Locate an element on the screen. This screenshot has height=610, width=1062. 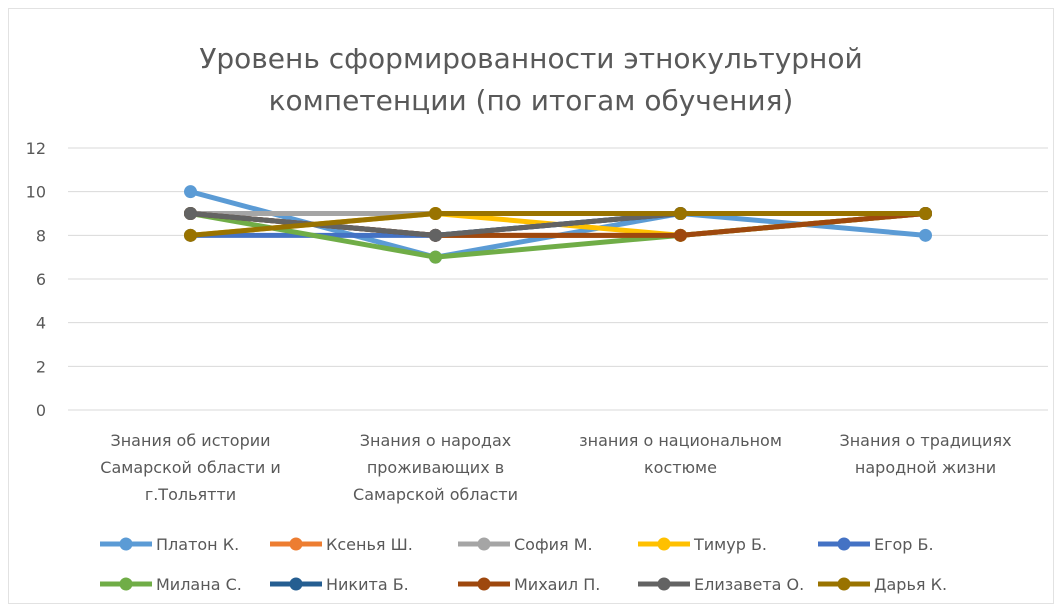
y-tick-label: 10 is located at coordinates (36, 192).